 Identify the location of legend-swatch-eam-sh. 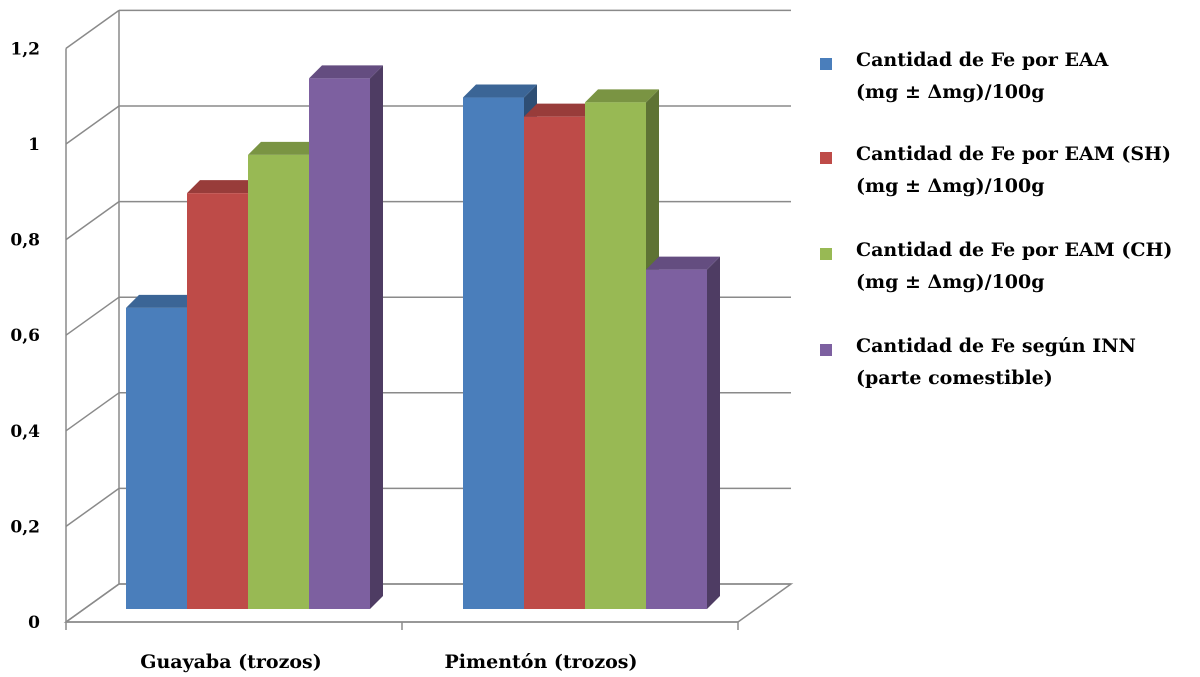
(826, 158).